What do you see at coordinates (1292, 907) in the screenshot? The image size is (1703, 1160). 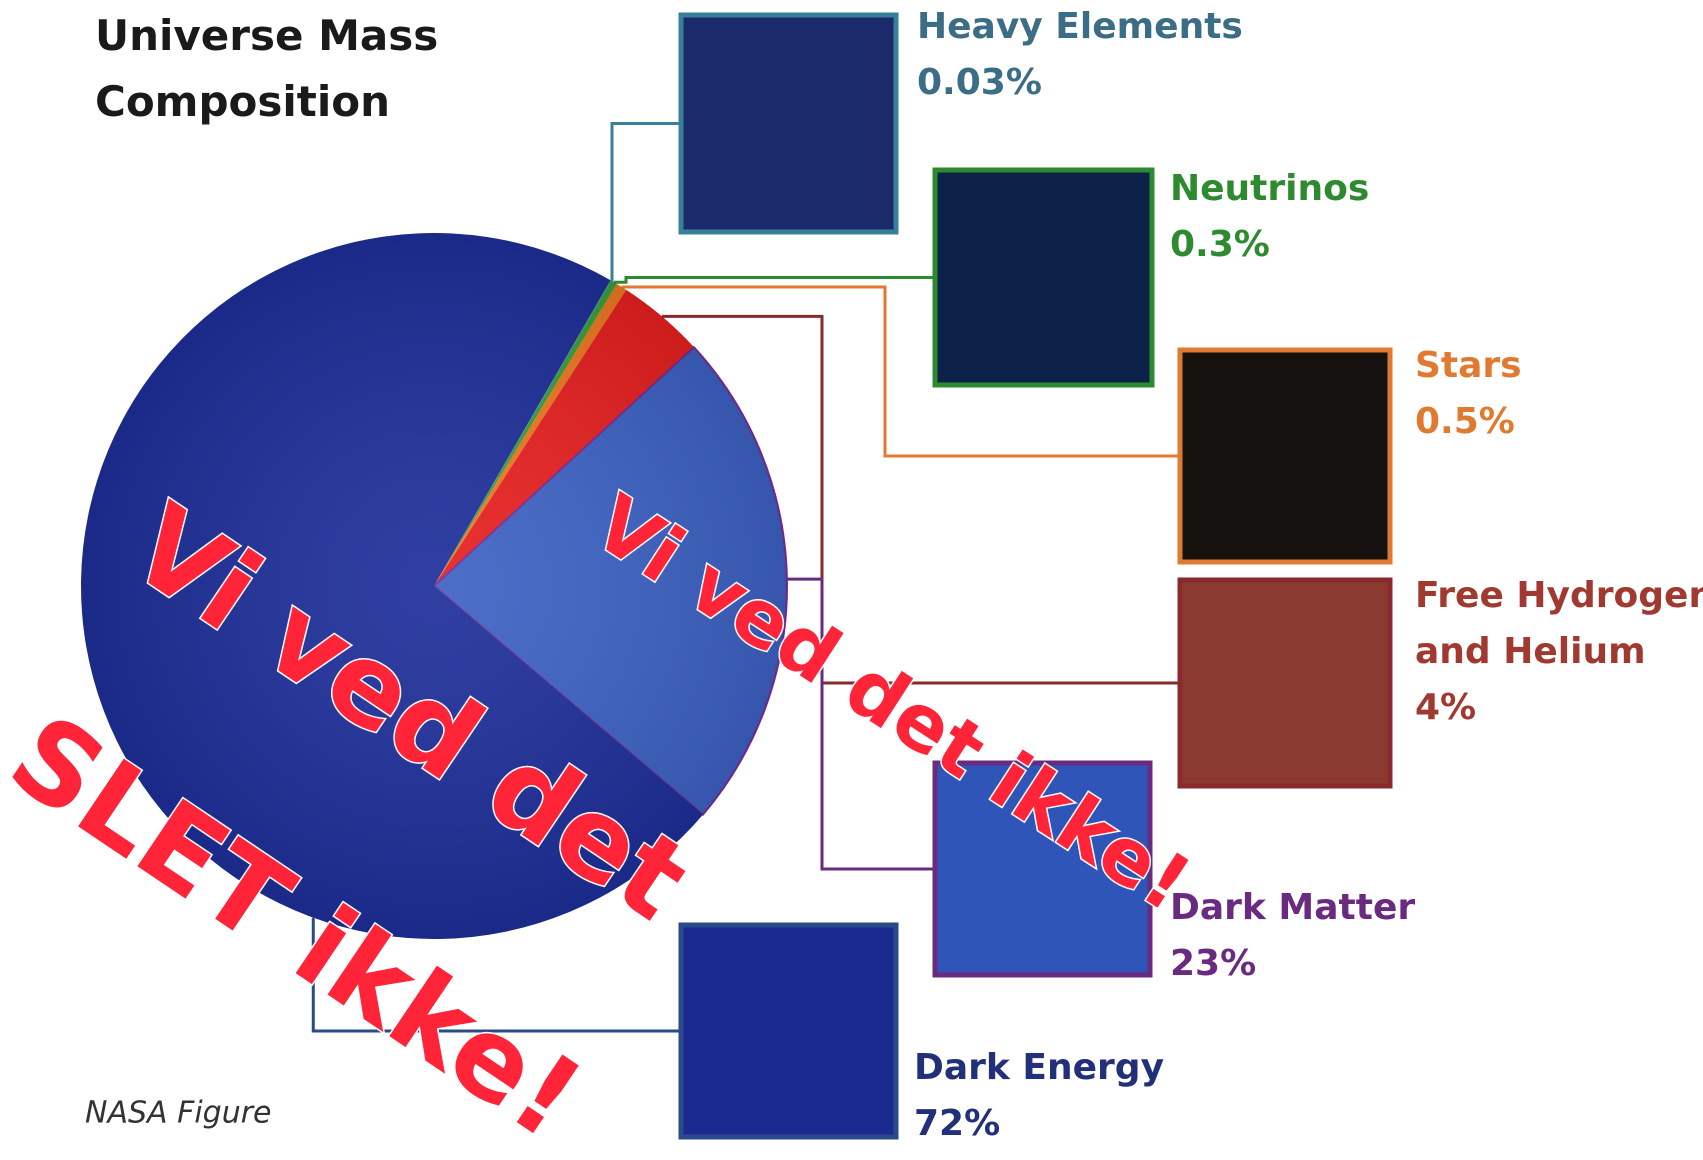 I see `category-label: Dark Matter` at bounding box center [1292, 907].